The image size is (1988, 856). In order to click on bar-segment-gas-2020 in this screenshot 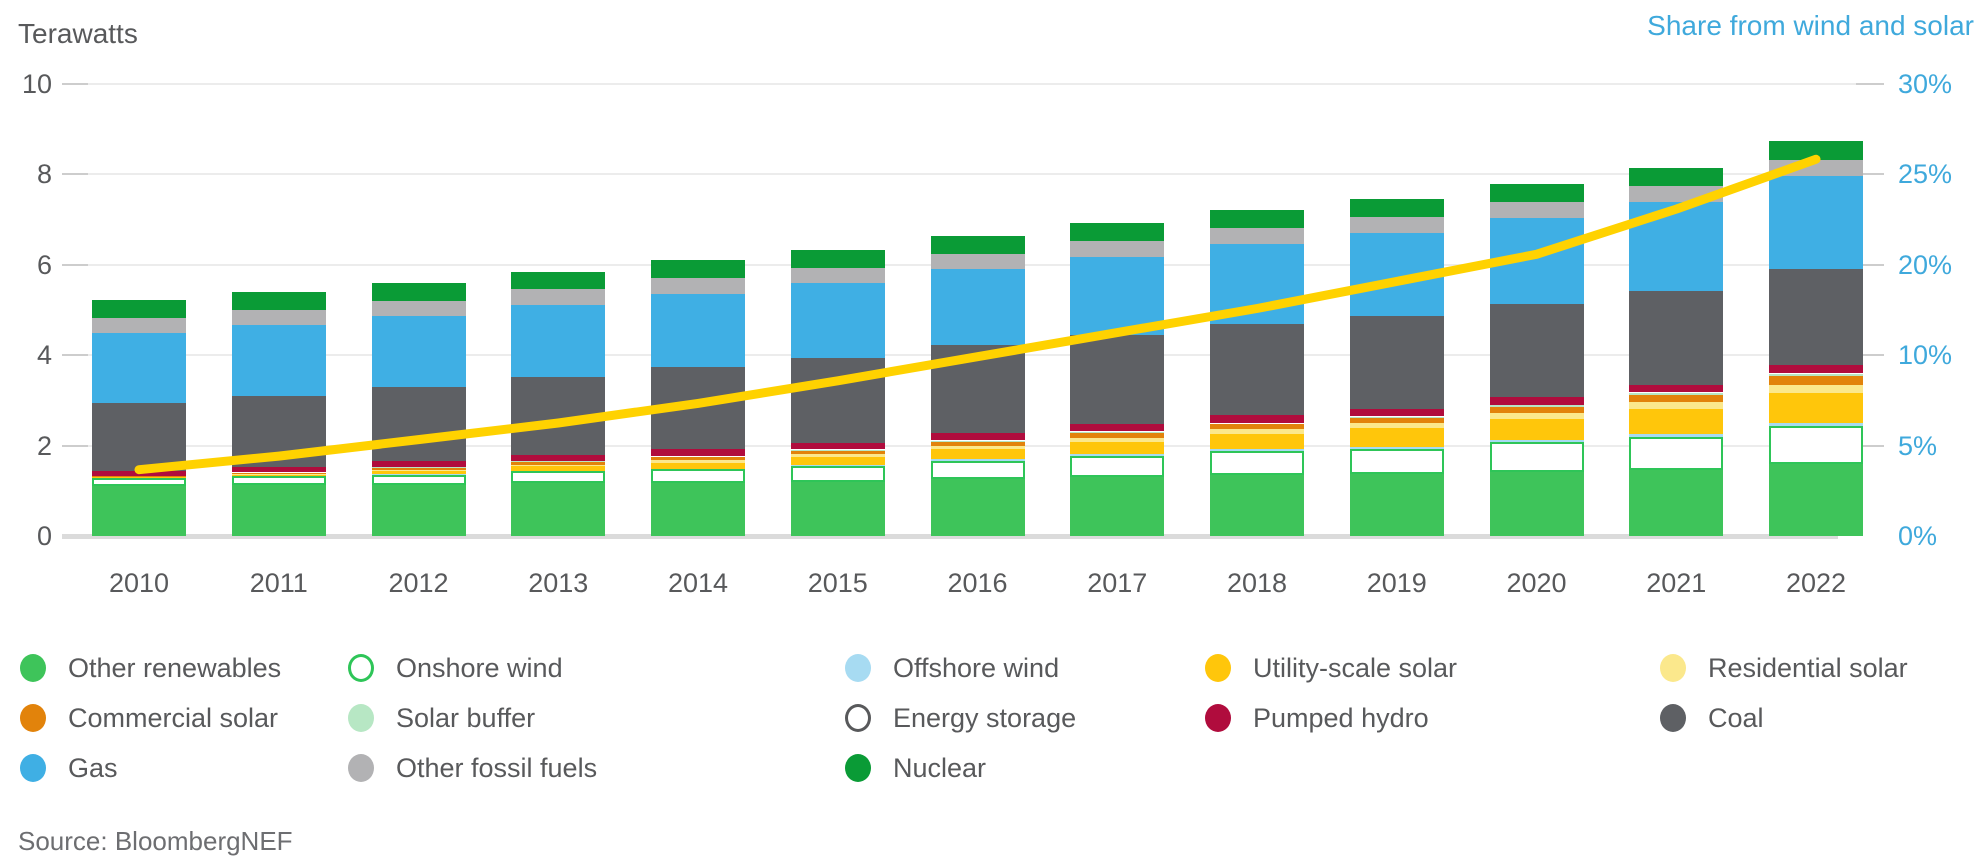, I will do `click(1536, 260)`.